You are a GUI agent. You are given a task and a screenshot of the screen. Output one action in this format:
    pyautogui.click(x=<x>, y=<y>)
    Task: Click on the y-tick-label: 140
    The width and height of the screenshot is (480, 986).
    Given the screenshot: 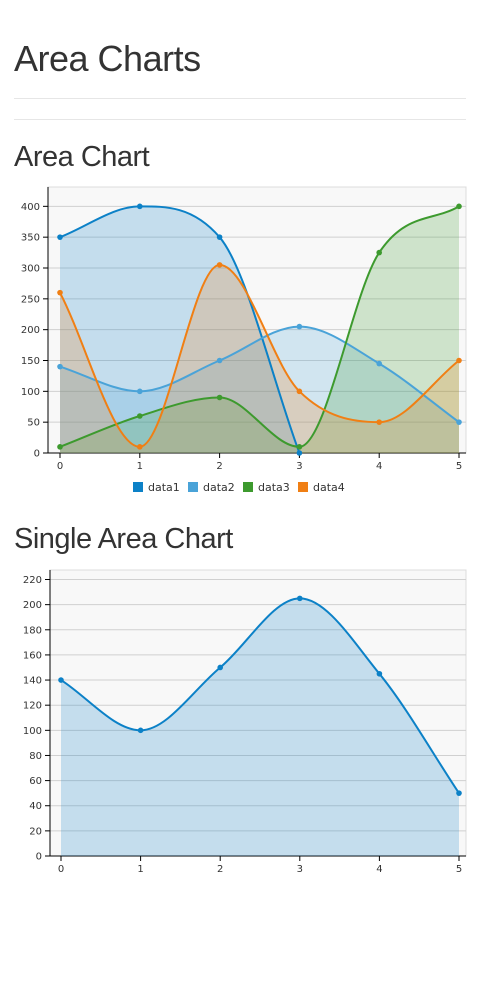 What is the action you would take?
    pyautogui.click(x=32, y=681)
    